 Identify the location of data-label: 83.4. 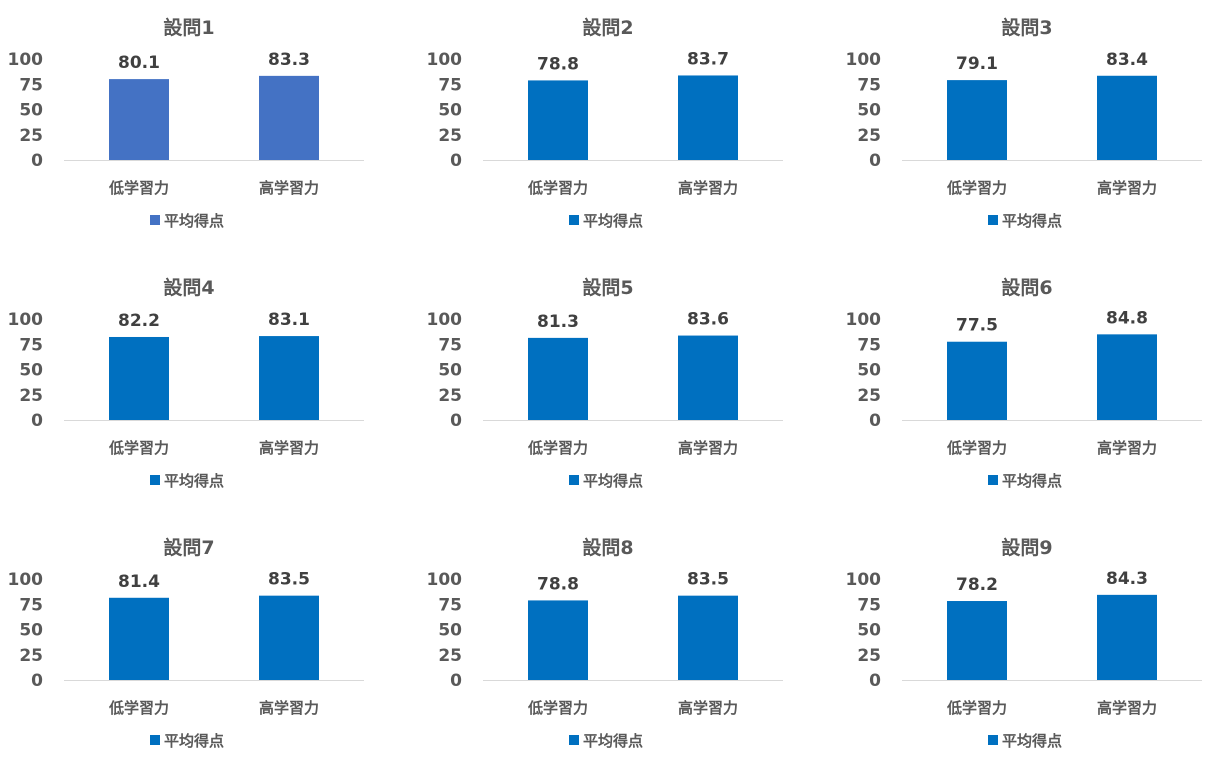
(1127, 60).